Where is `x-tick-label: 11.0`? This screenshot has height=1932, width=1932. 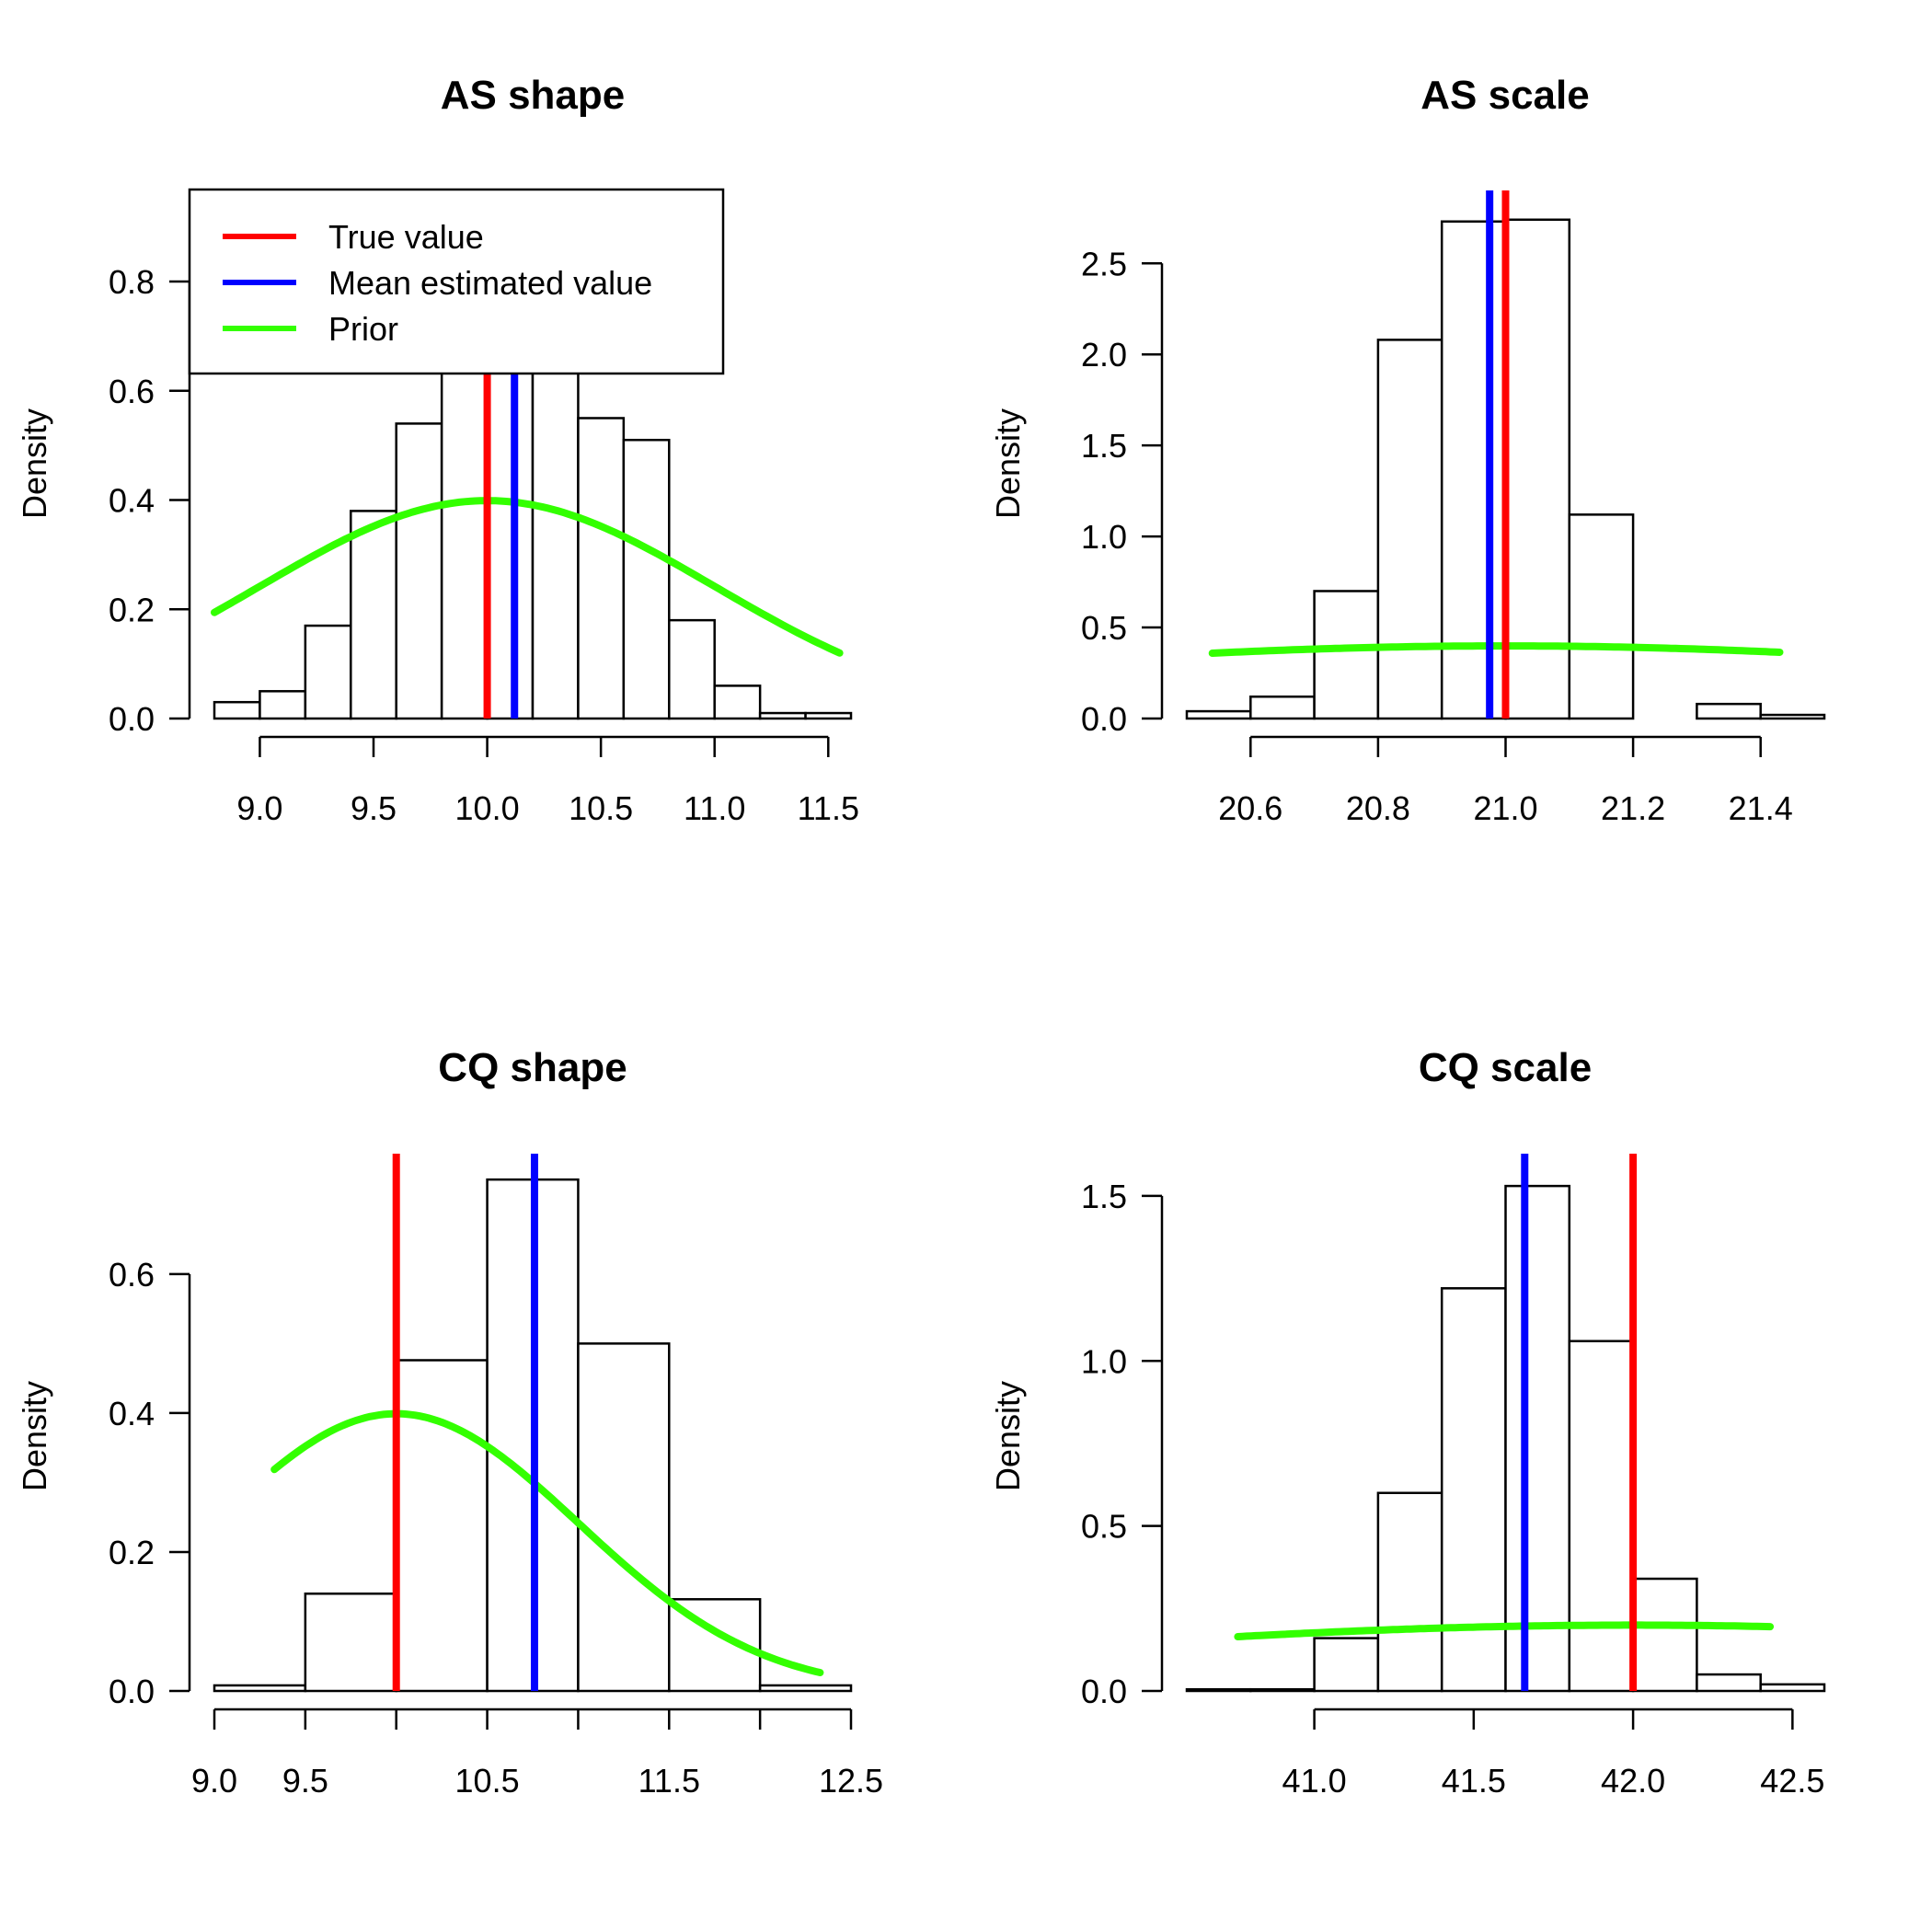 x-tick-label: 11.0 is located at coordinates (714, 808).